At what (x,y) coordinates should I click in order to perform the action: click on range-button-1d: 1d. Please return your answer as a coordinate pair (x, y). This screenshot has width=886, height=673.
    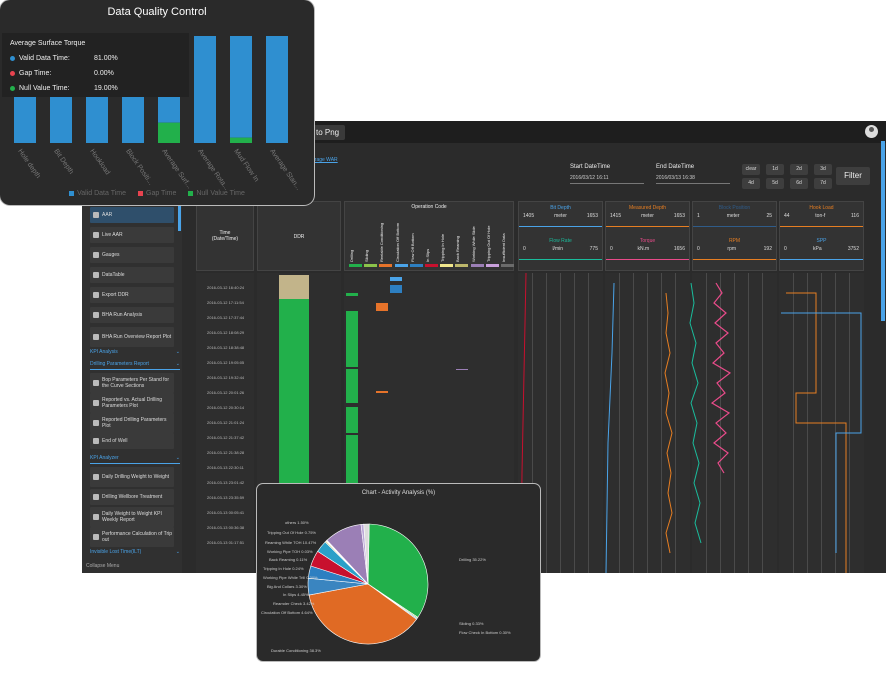
    Looking at the image, I should click on (775, 169).